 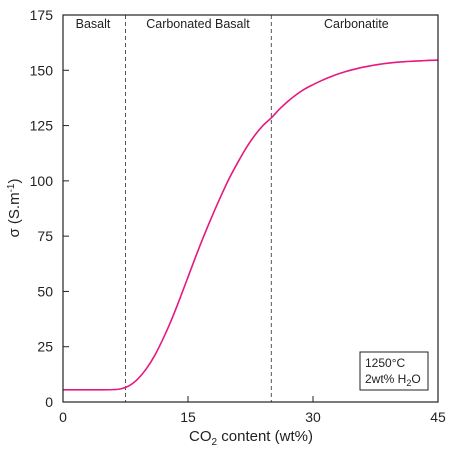 I want to click on region-labels: Basalt Carbonated Basalt Carbonatite, so click(x=232, y=24).